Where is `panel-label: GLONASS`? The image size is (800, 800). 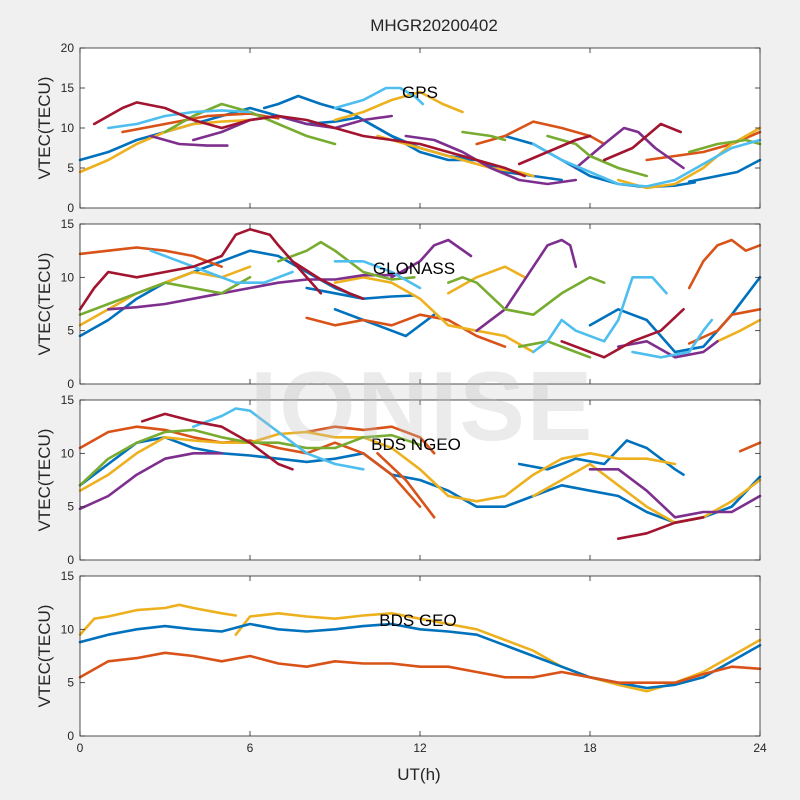 panel-label: GLONASS is located at coordinates (414, 268).